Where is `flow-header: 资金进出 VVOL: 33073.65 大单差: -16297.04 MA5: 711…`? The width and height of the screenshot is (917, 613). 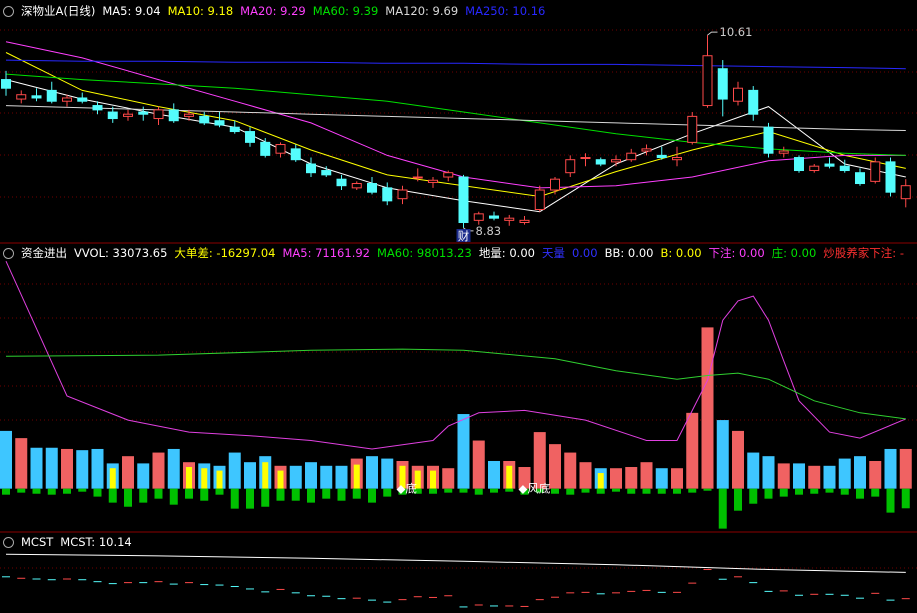 flow-header: 资金进出 VVOL: 33073.65 大单差: -16297.04 MA5: 711… is located at coordinates (452, 253).